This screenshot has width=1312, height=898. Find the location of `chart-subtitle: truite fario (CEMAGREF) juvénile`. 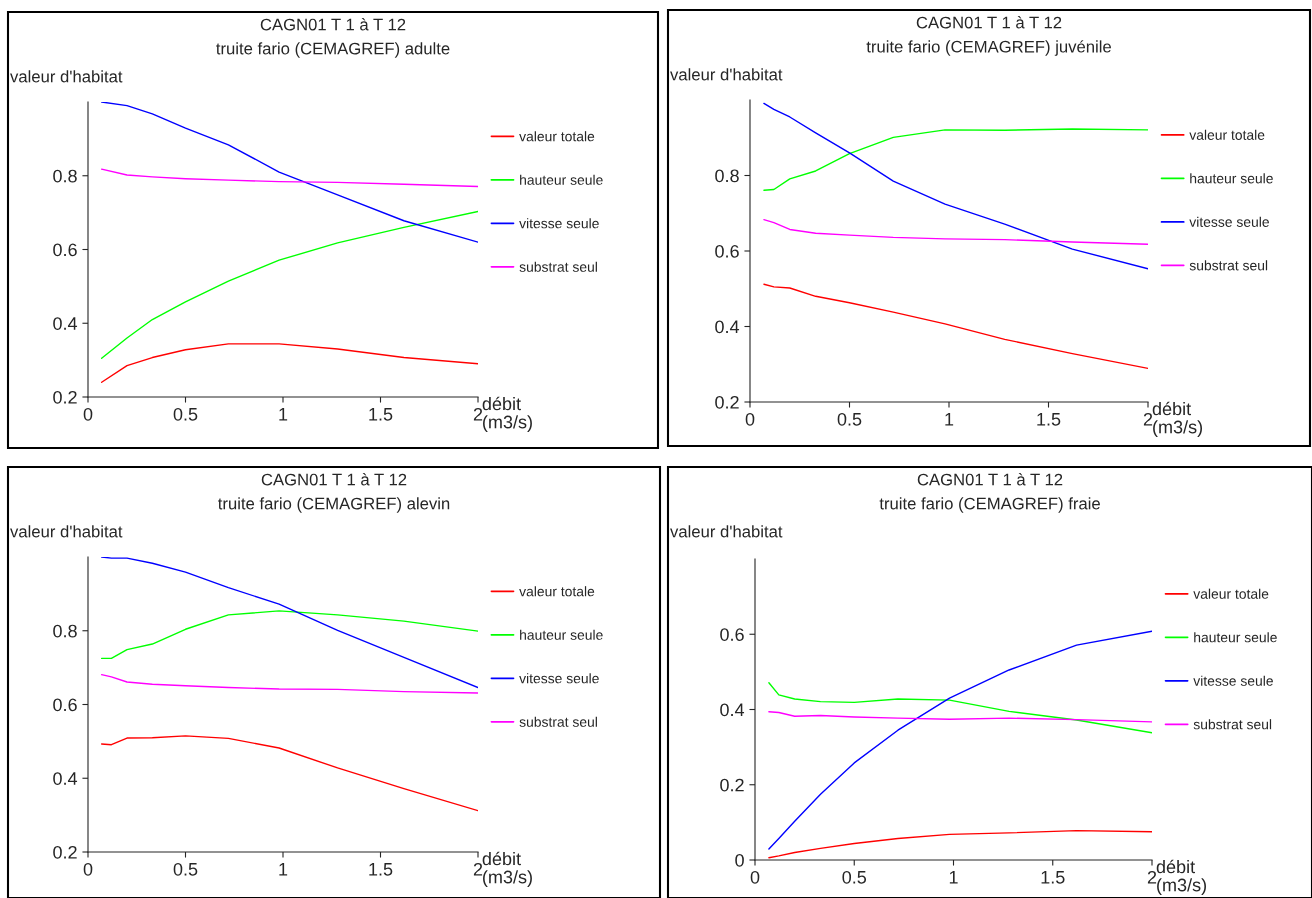

chart-subtitle: truite fario (CEMAGREF) juvénile is located at coordinates (988, 48).